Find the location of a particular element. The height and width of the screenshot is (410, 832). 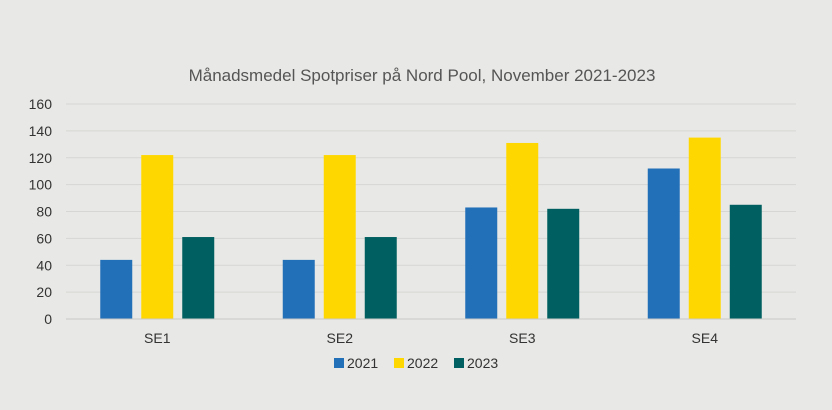

legend: 2021 2022 2023 is located at coordinates (416, 363).